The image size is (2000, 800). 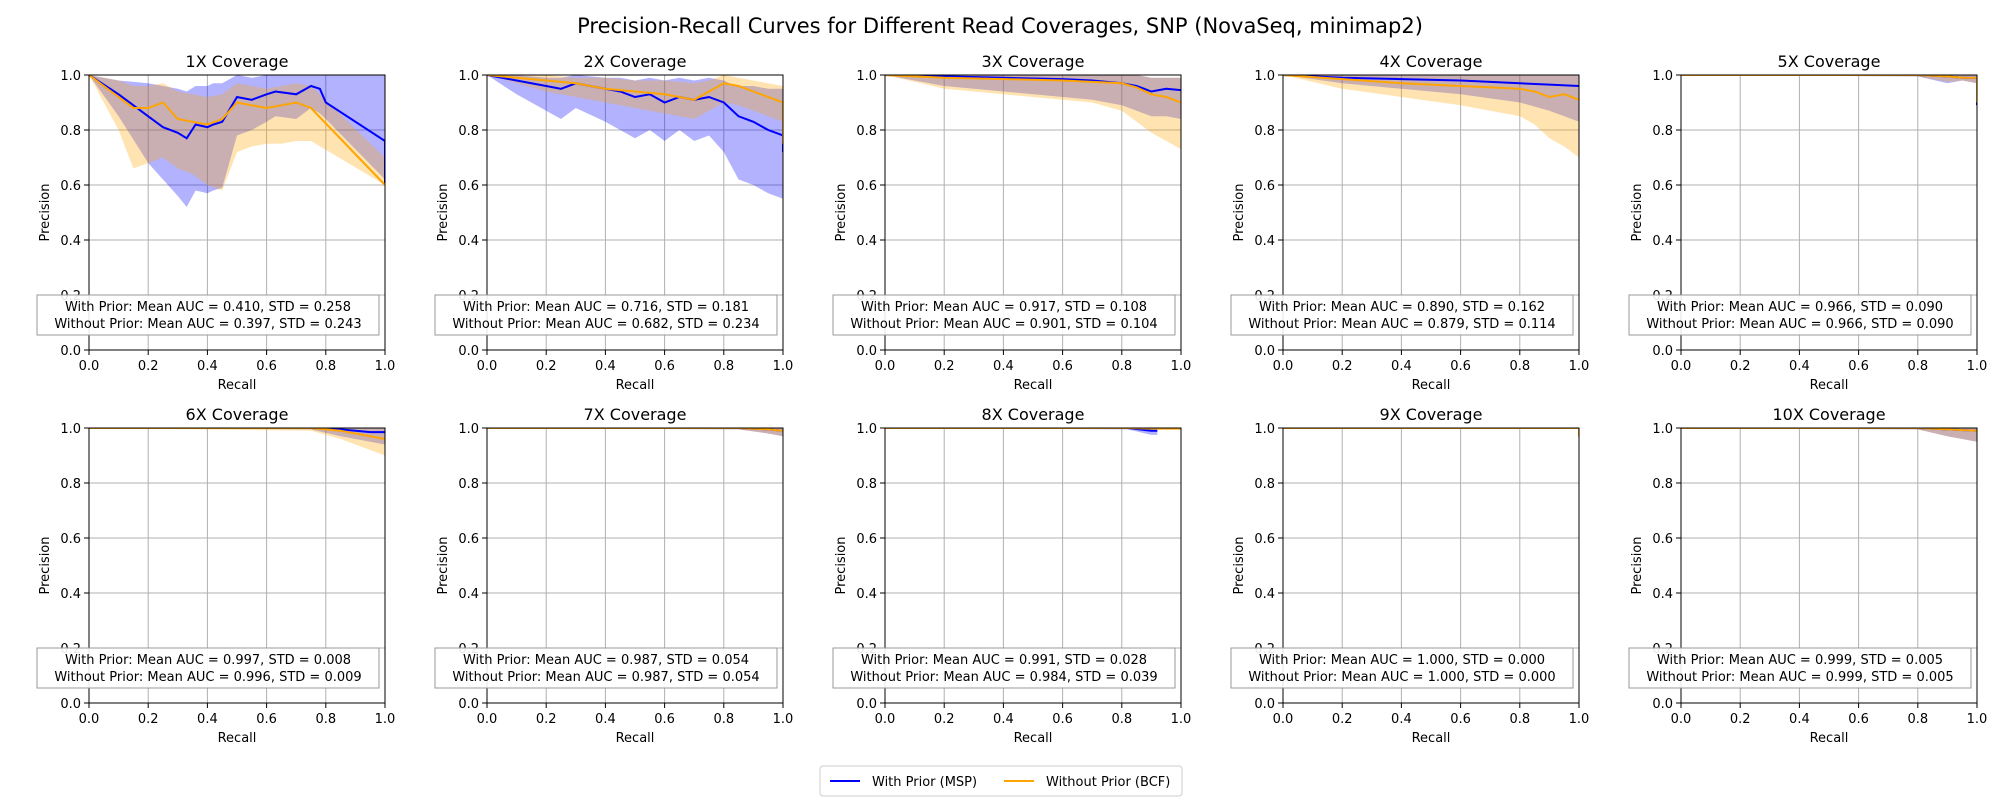 What do you see at coordinates (635, 61) in the screenshot?
I see `subplot-title: 2X Coverage` at bounding box center [635, 61].